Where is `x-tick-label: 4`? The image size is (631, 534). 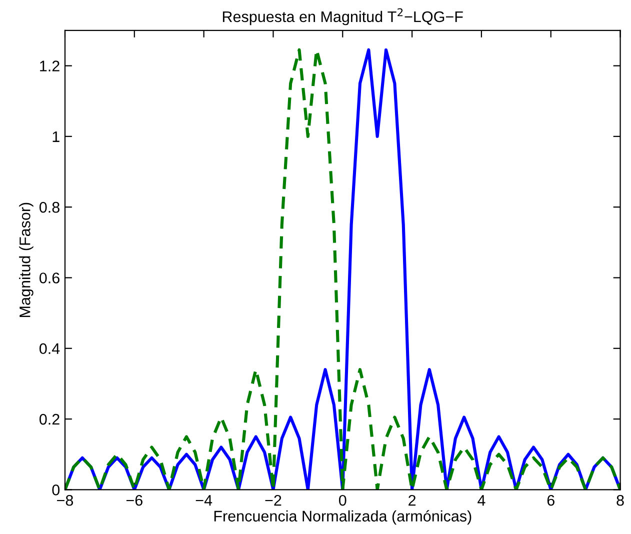 x-tick-label: 4 is located at coordinates (482, 500).